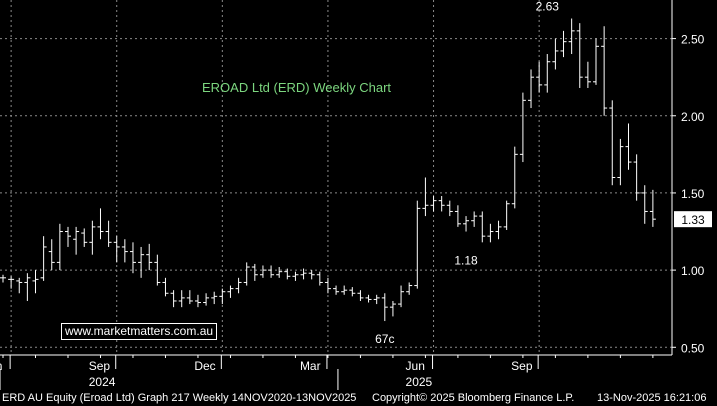 This screenshot has height=406, width=717. What do you see at coordinates (693, 117) in the screenshot?
I see `y-tick-label-3: 2.00` at bounding box center [693, 117].